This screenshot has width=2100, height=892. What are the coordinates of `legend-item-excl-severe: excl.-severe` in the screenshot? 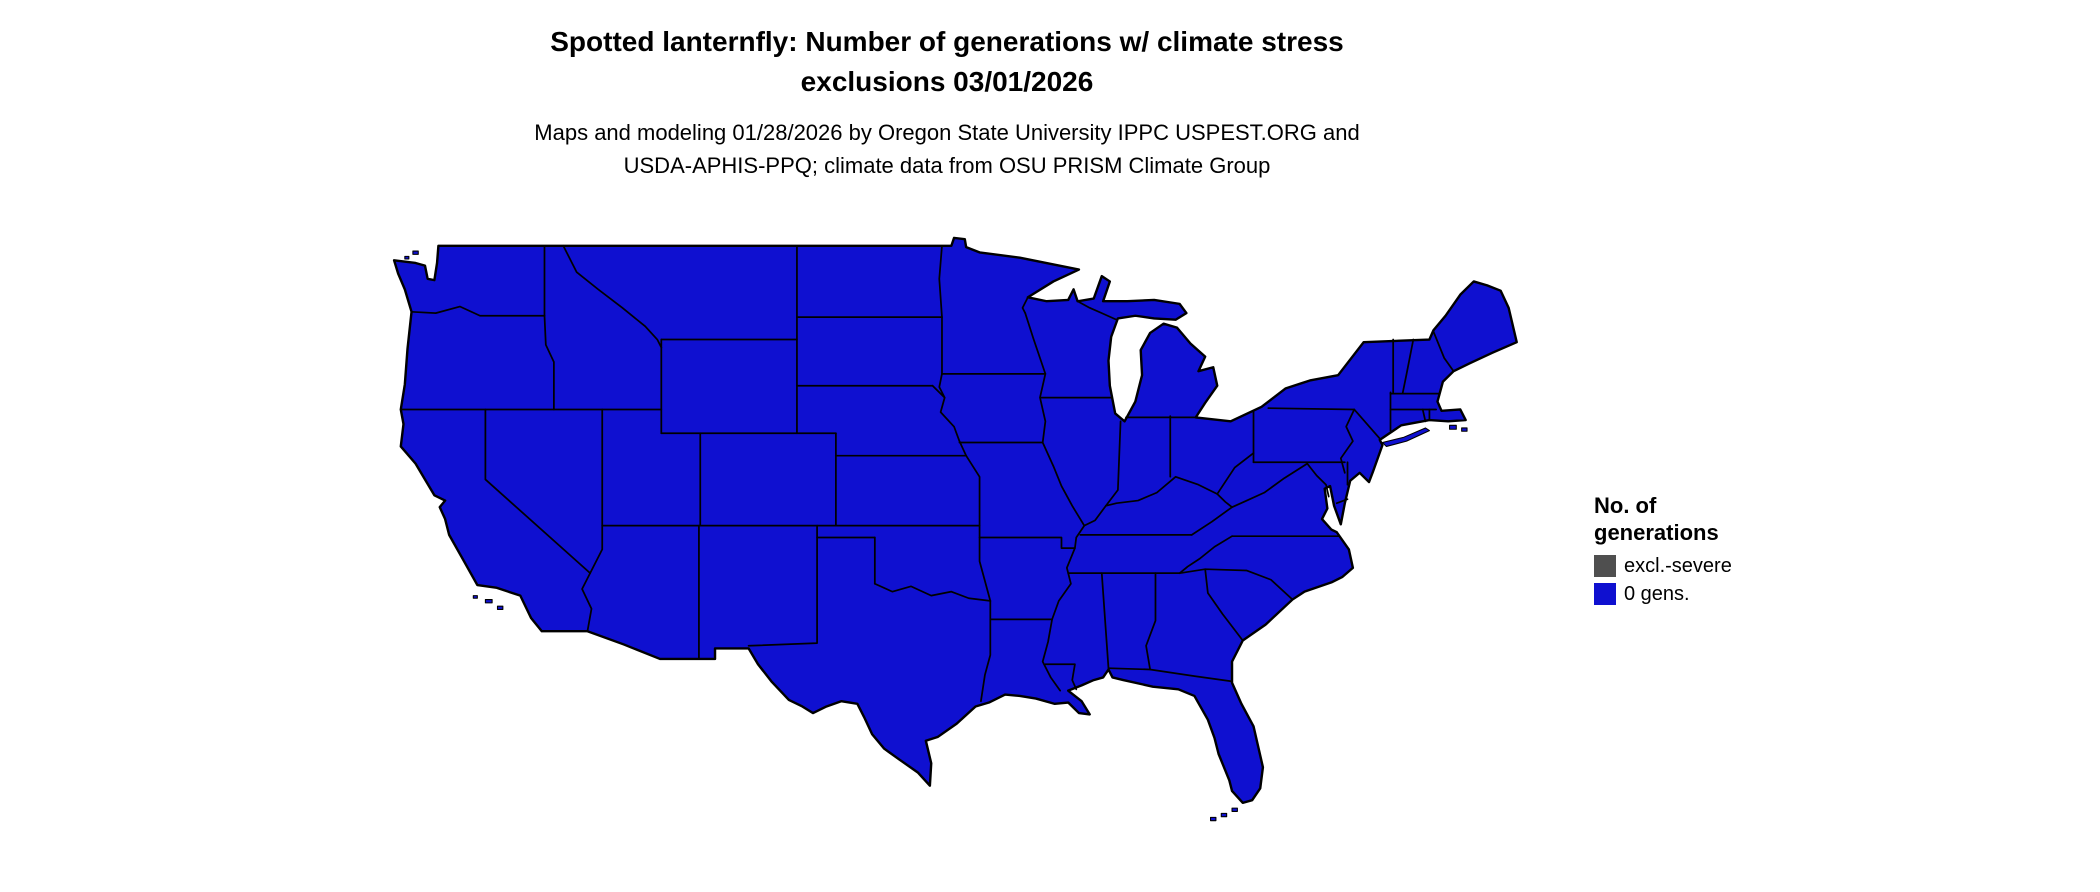 It's located at (1724, 566).